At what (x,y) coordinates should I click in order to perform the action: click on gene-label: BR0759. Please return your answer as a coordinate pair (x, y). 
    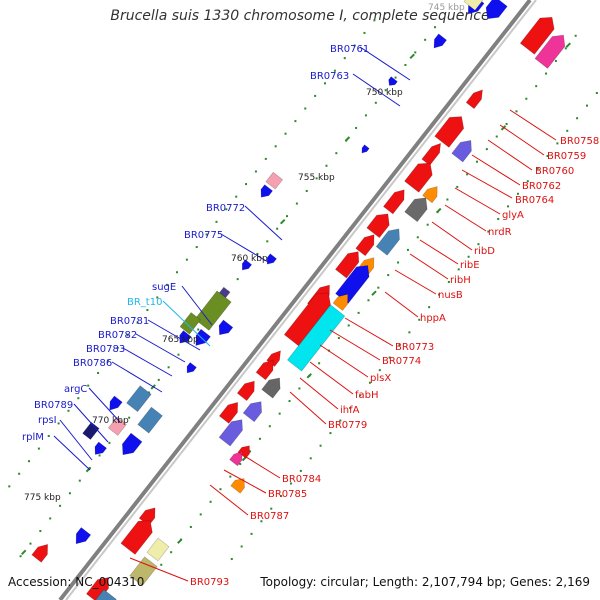
    Looking at the image, I should click on (566, 156).